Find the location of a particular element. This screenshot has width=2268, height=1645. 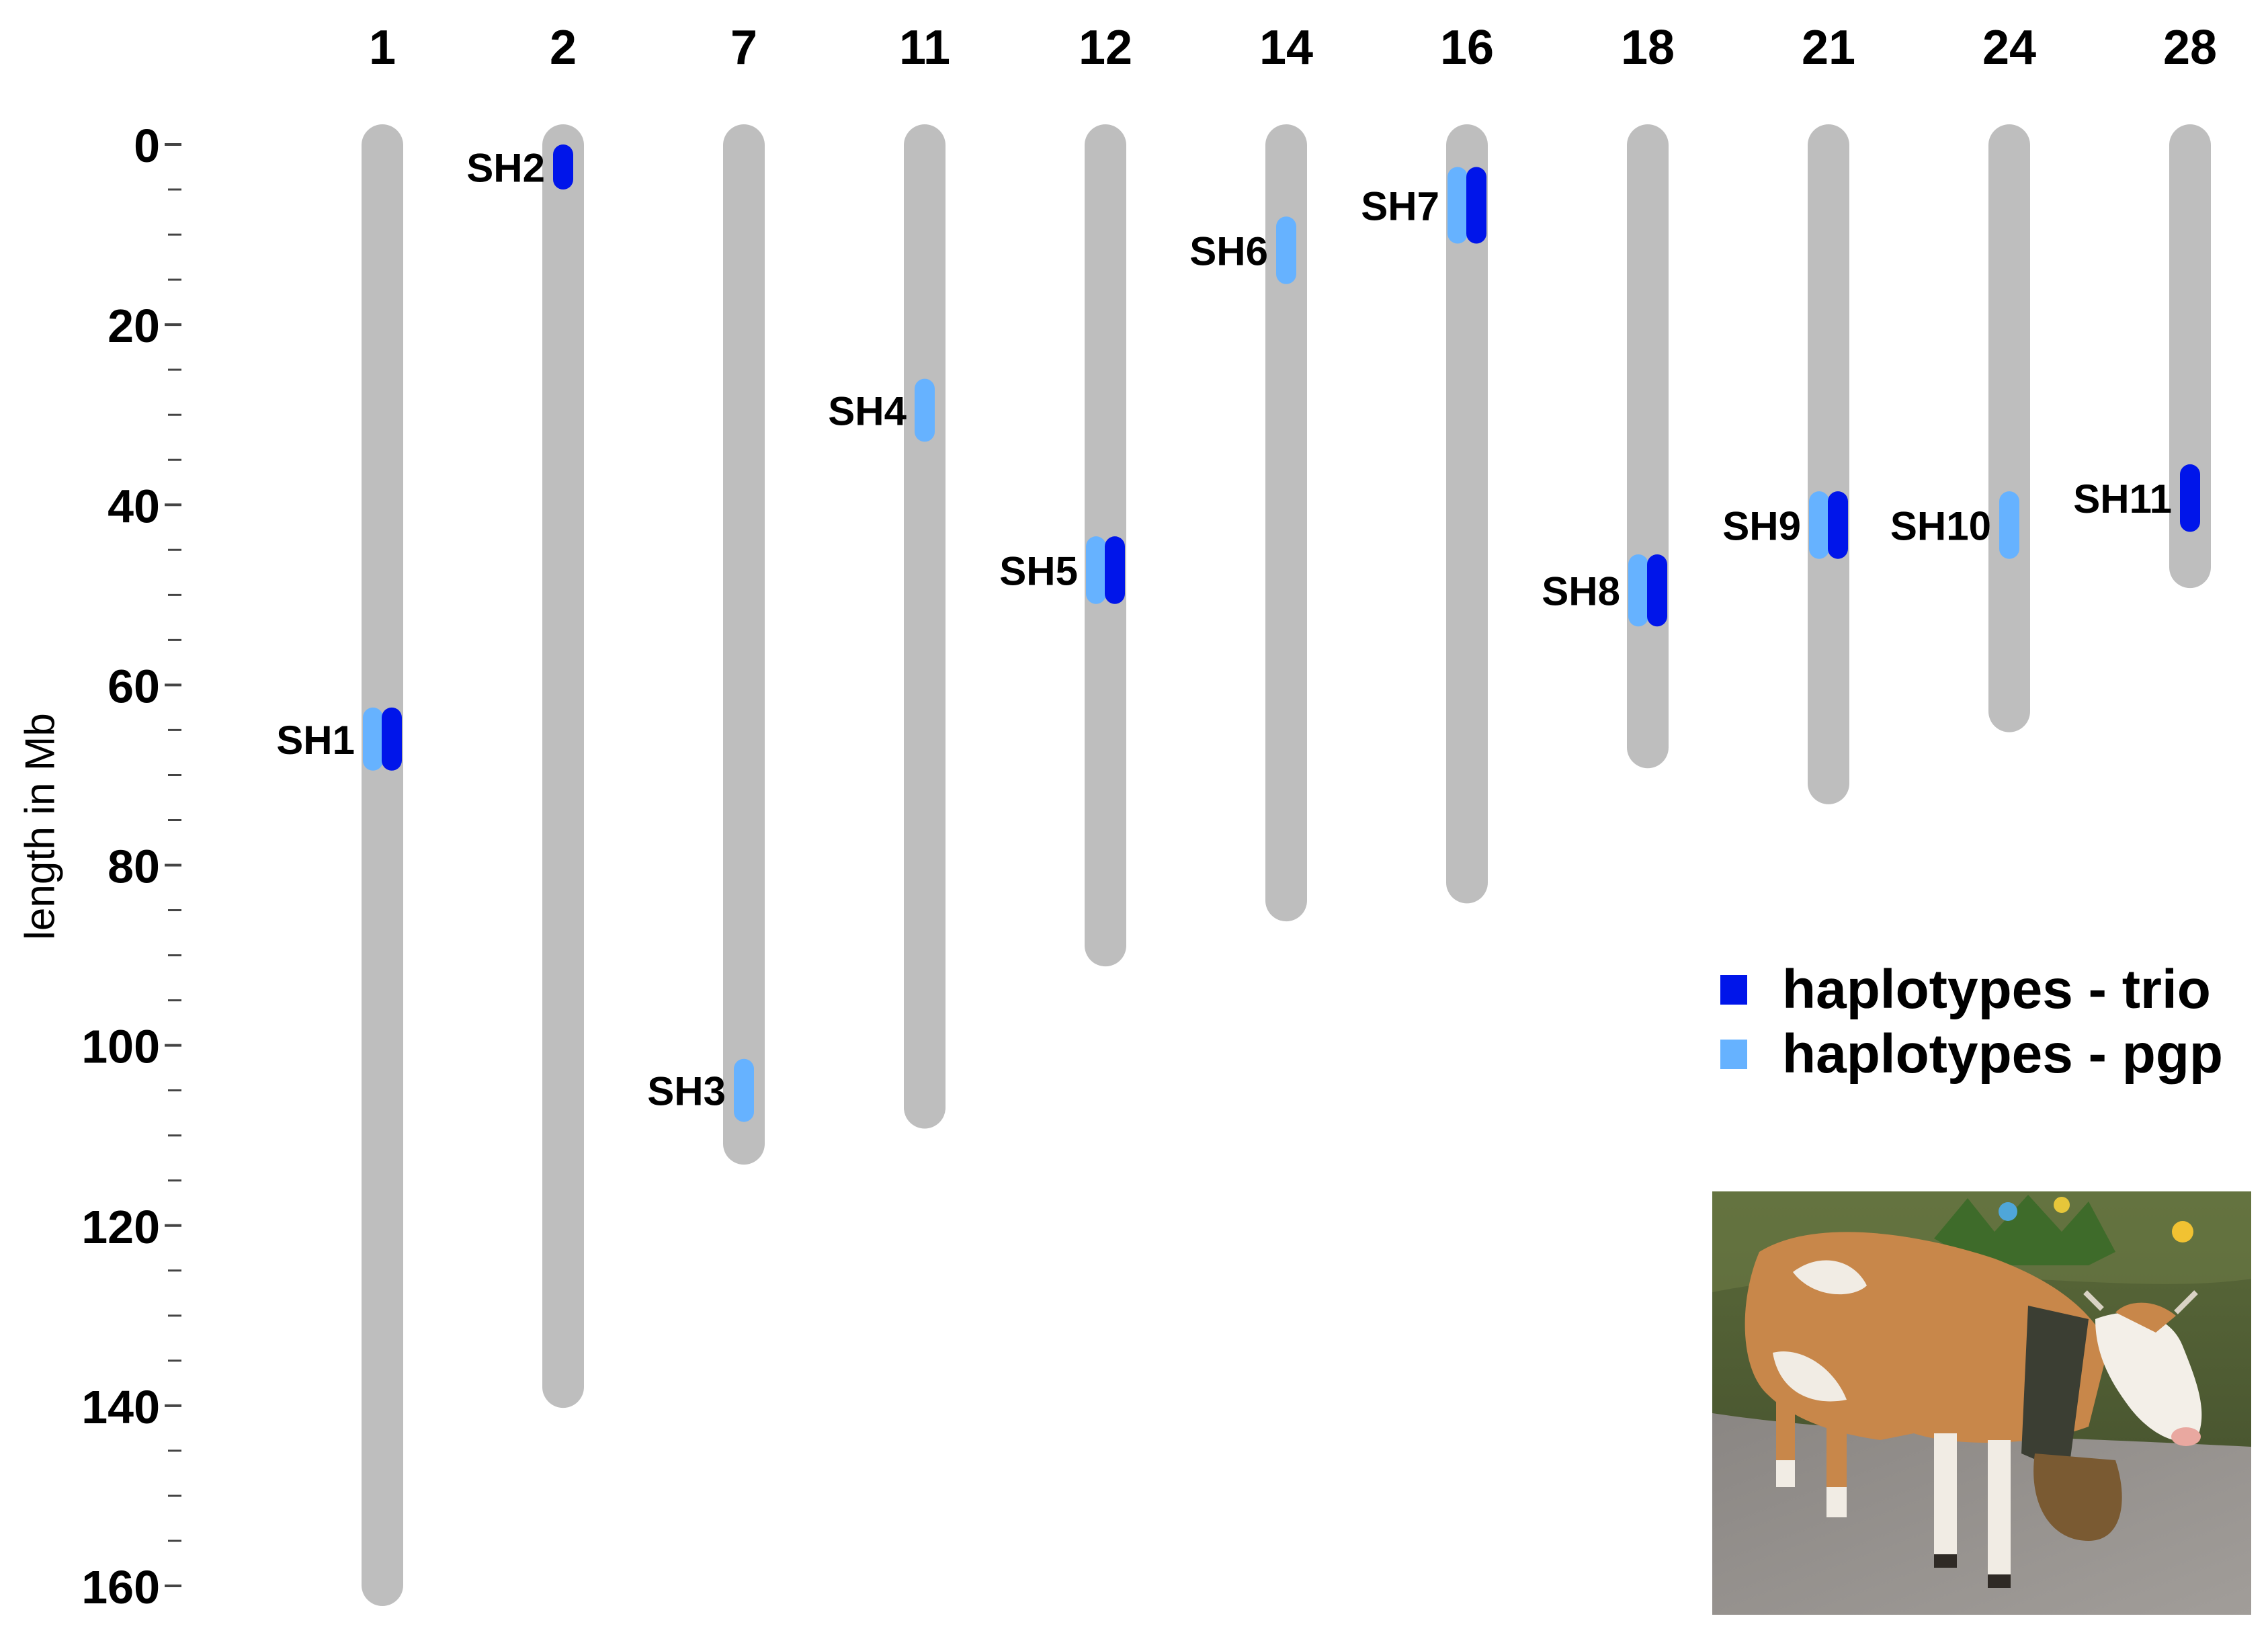

region-label: SH11 is located at coordinates (2123, 498).